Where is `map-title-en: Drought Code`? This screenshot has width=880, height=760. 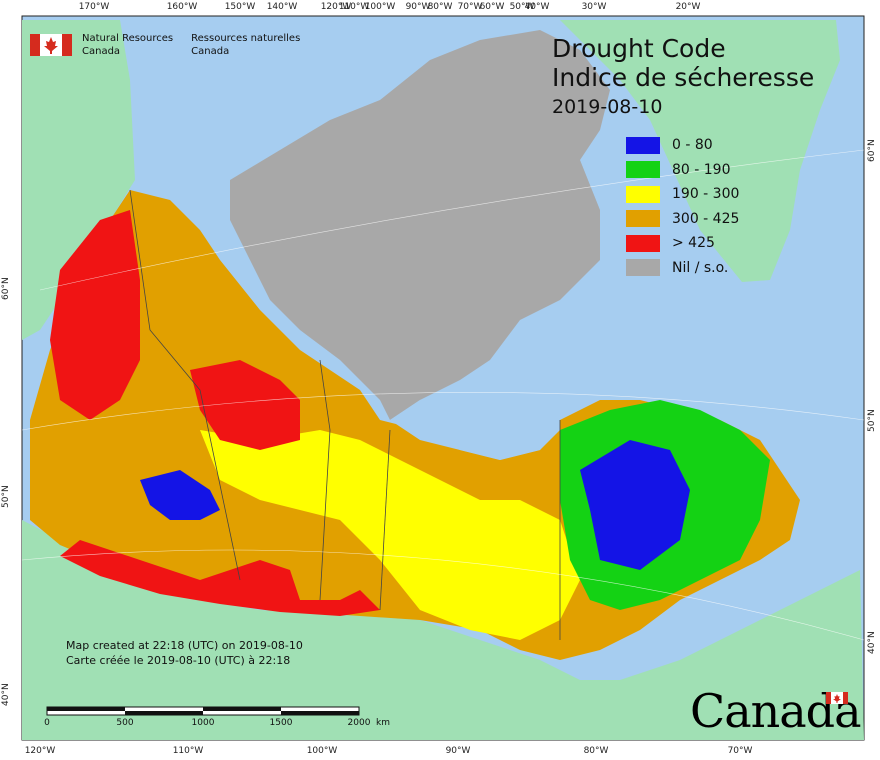
map-title-en: Drought Code is located at coordinates (639, 48).